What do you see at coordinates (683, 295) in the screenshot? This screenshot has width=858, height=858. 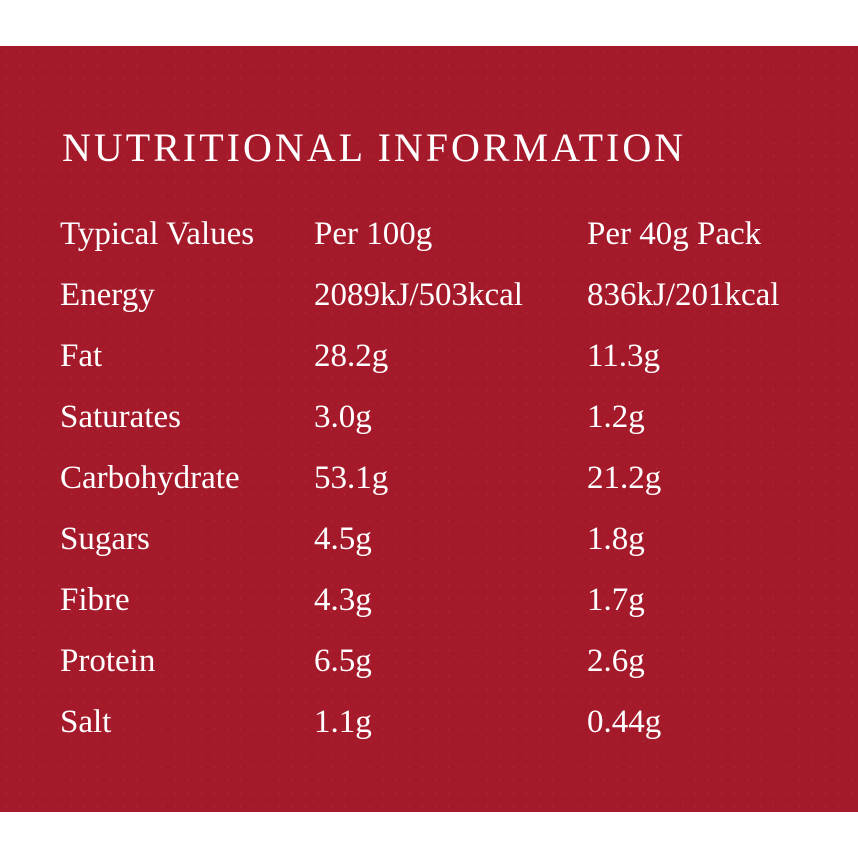 I see `value-per-pack: 836kJ/201kcal` at bounding box center [683, 295].